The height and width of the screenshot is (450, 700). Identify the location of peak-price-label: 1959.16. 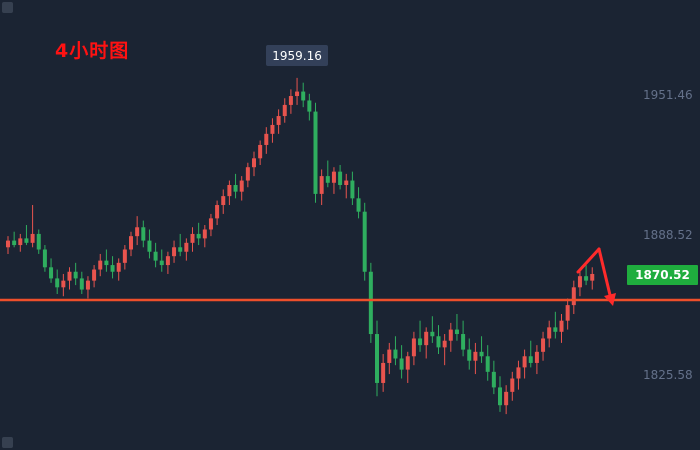
(297, 55).